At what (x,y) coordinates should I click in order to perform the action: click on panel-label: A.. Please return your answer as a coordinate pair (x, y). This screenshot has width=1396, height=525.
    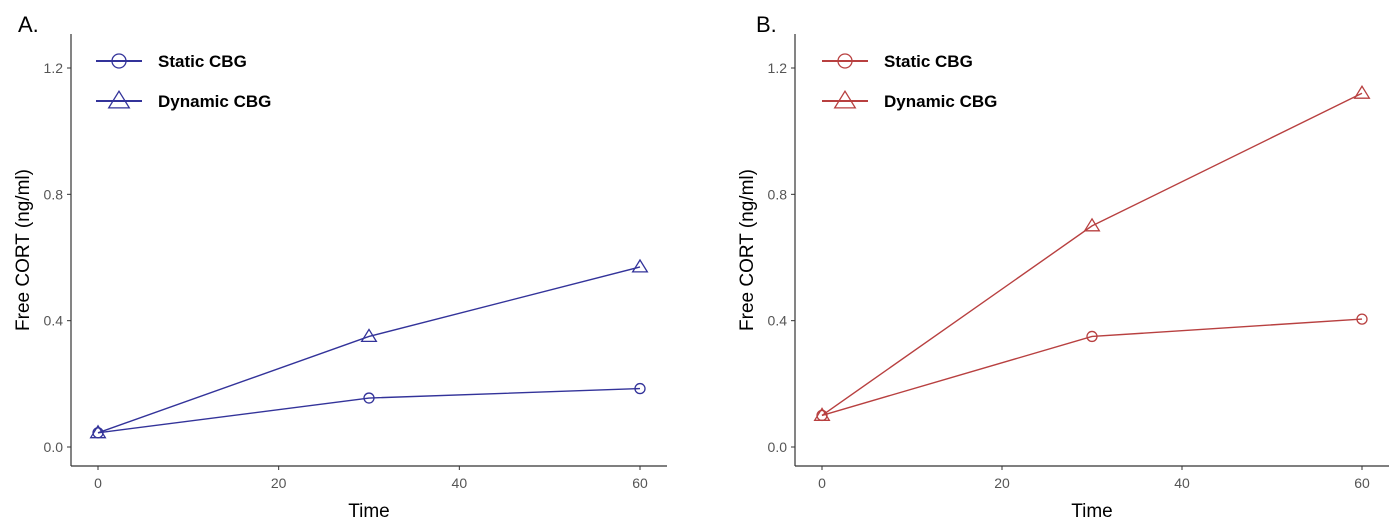
    Looking at the image, I should click on (28, 24).